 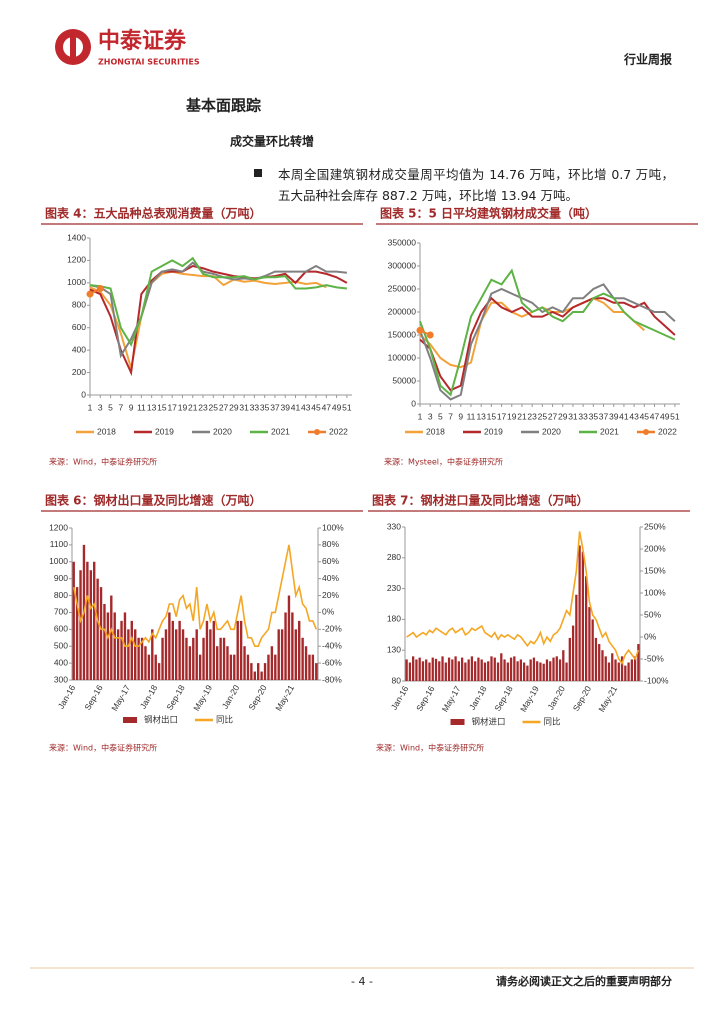 I want to click on x-tick-label: 43, so click(x=634, y=416).